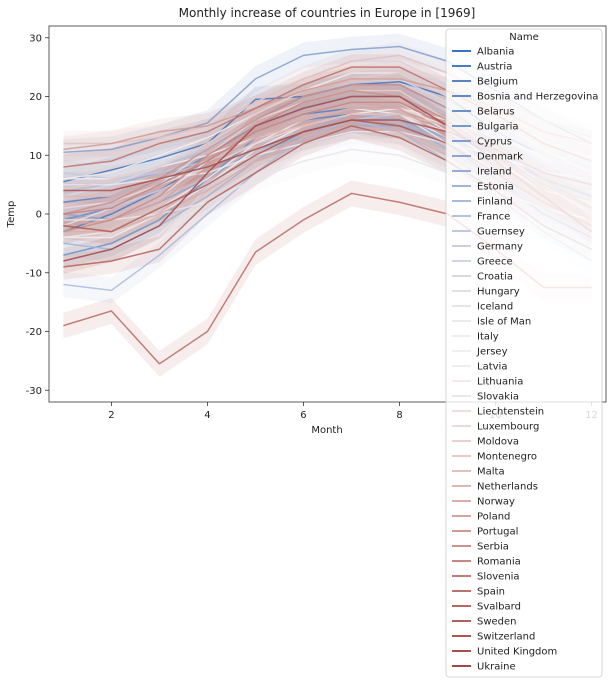  I want to click on legend-label-germany: Germany, so click(500, 247).